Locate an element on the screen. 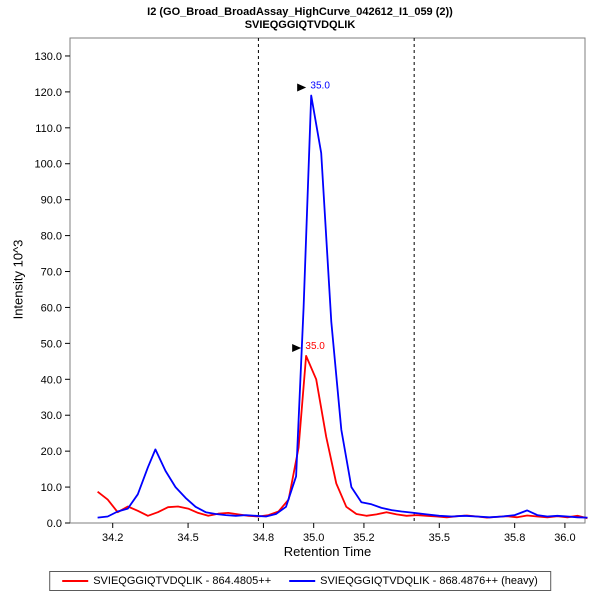 The image size is (600, 600). chart-title-line2: SVIEQGGIQTVDQLIK is located at coordinates (300, 25).